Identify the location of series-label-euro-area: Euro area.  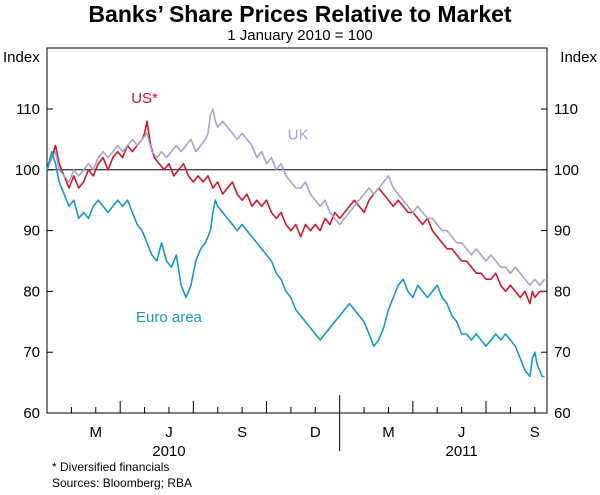
(169, 317).